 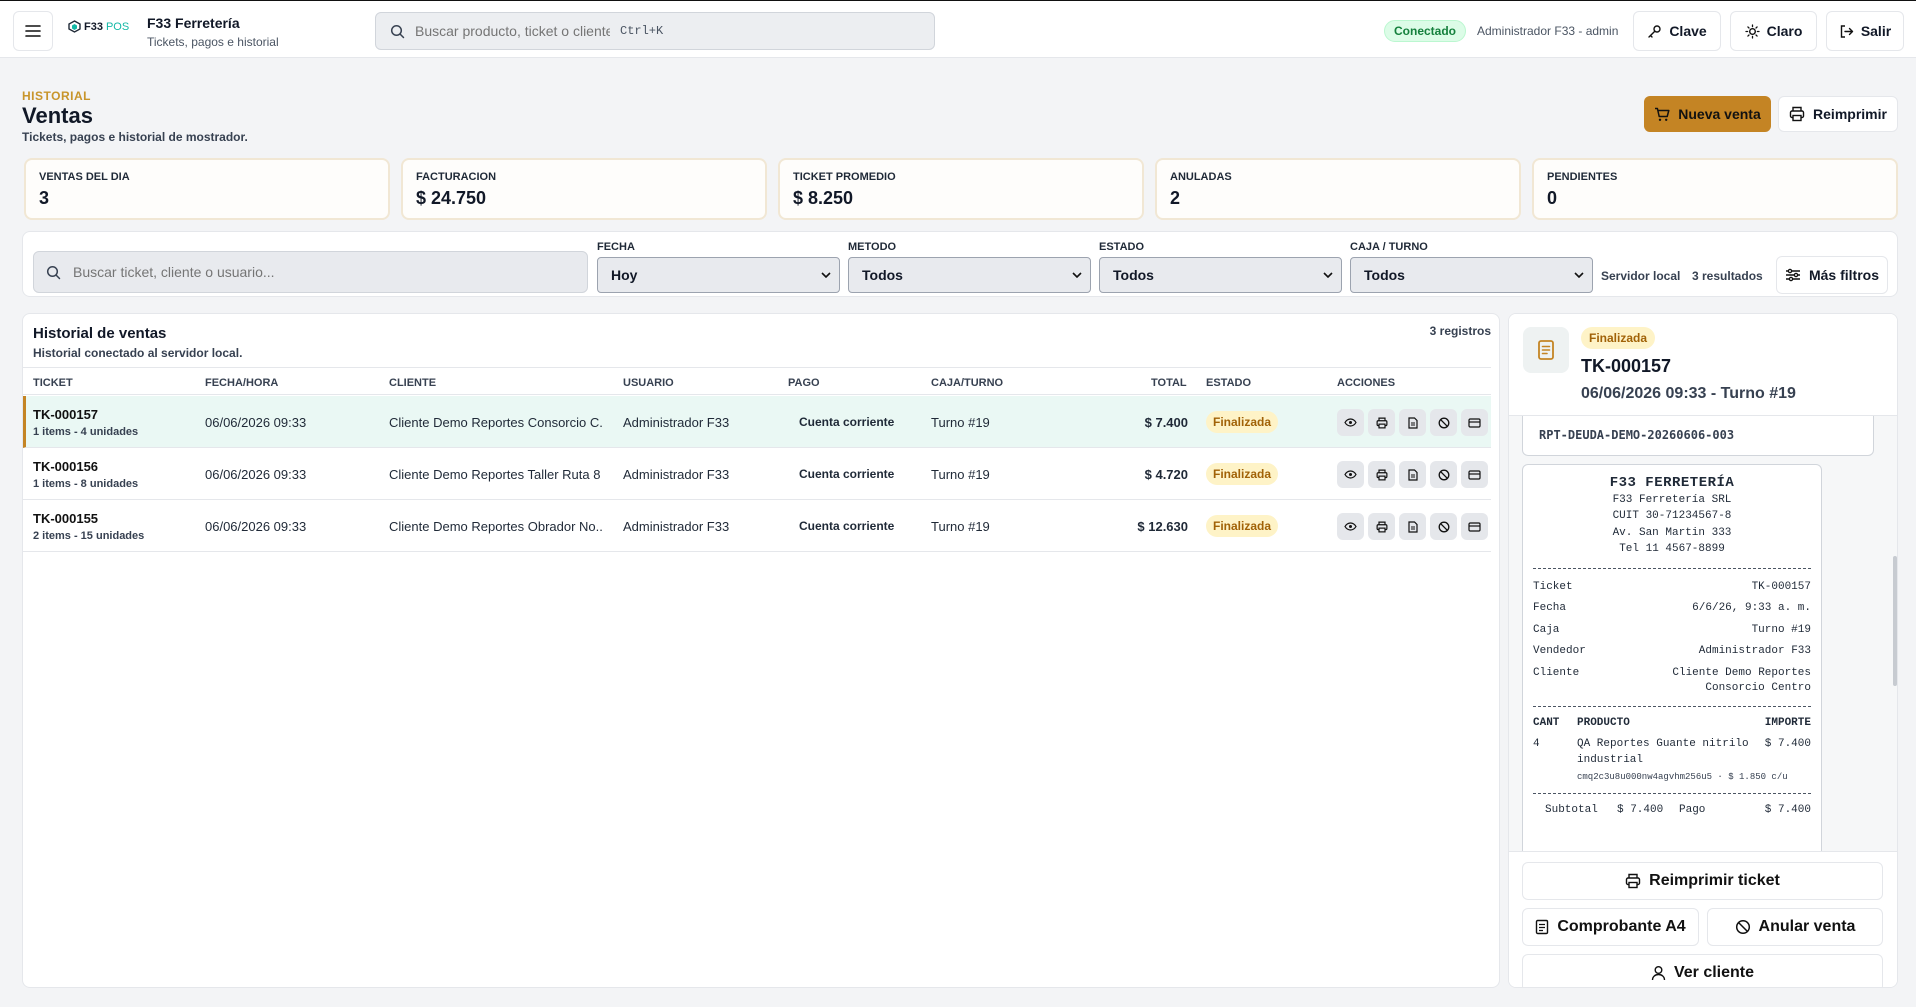 I want to click on status-filter-value: Todos, so click(x=1133, y=275).